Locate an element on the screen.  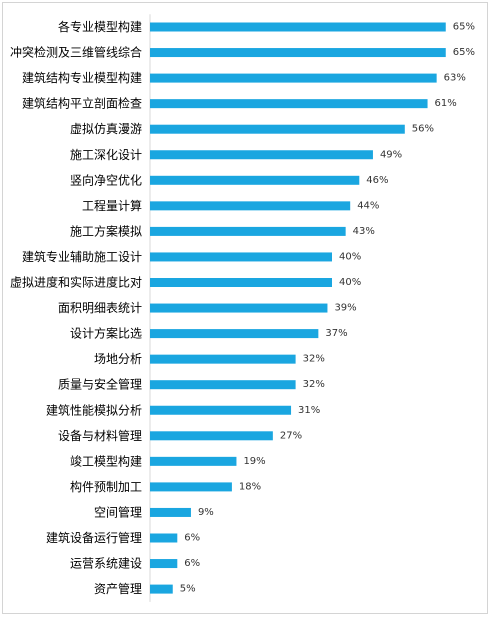
value-label: 44% is located at coordinates (368, 205).